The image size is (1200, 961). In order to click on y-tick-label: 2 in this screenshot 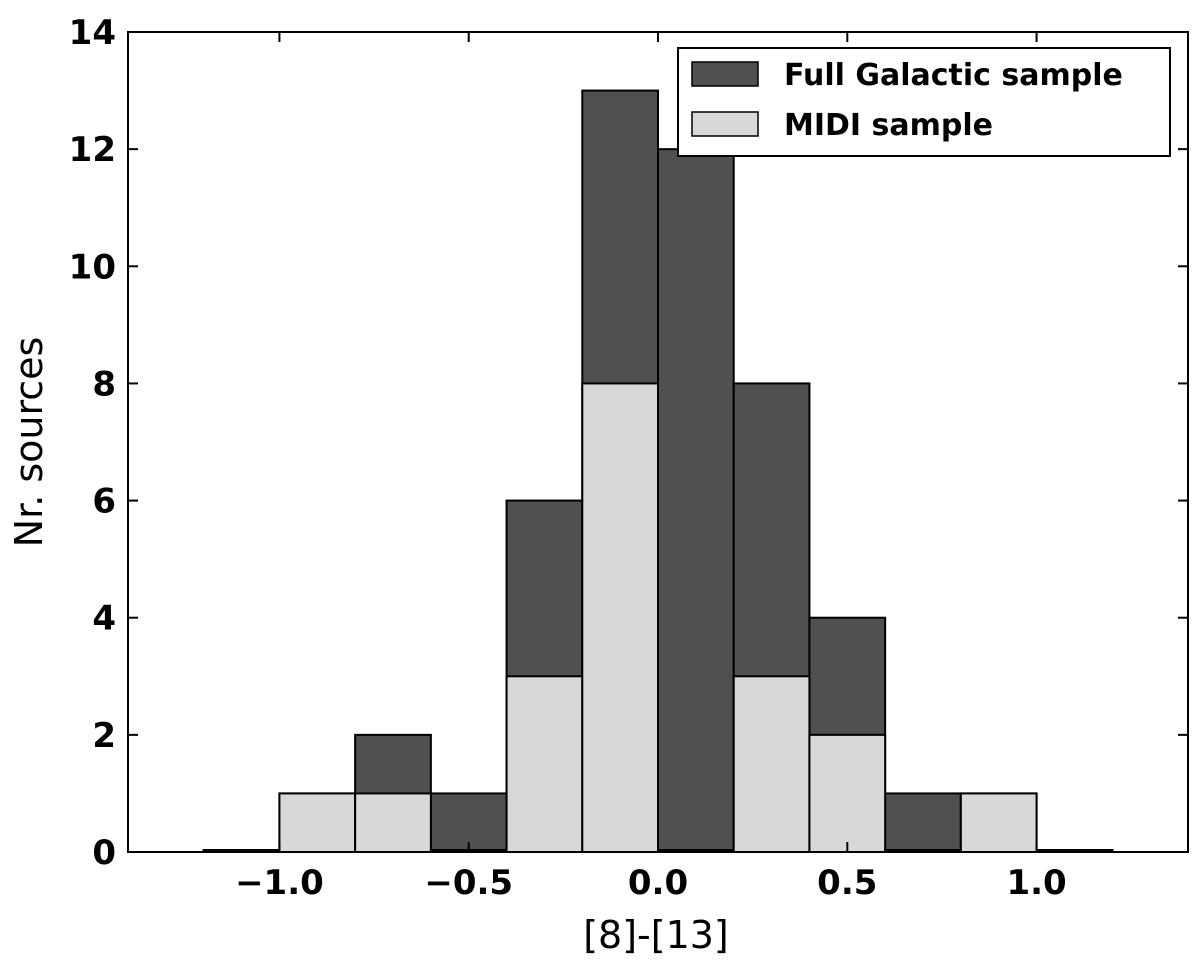, I will do `click(104, 736)`.